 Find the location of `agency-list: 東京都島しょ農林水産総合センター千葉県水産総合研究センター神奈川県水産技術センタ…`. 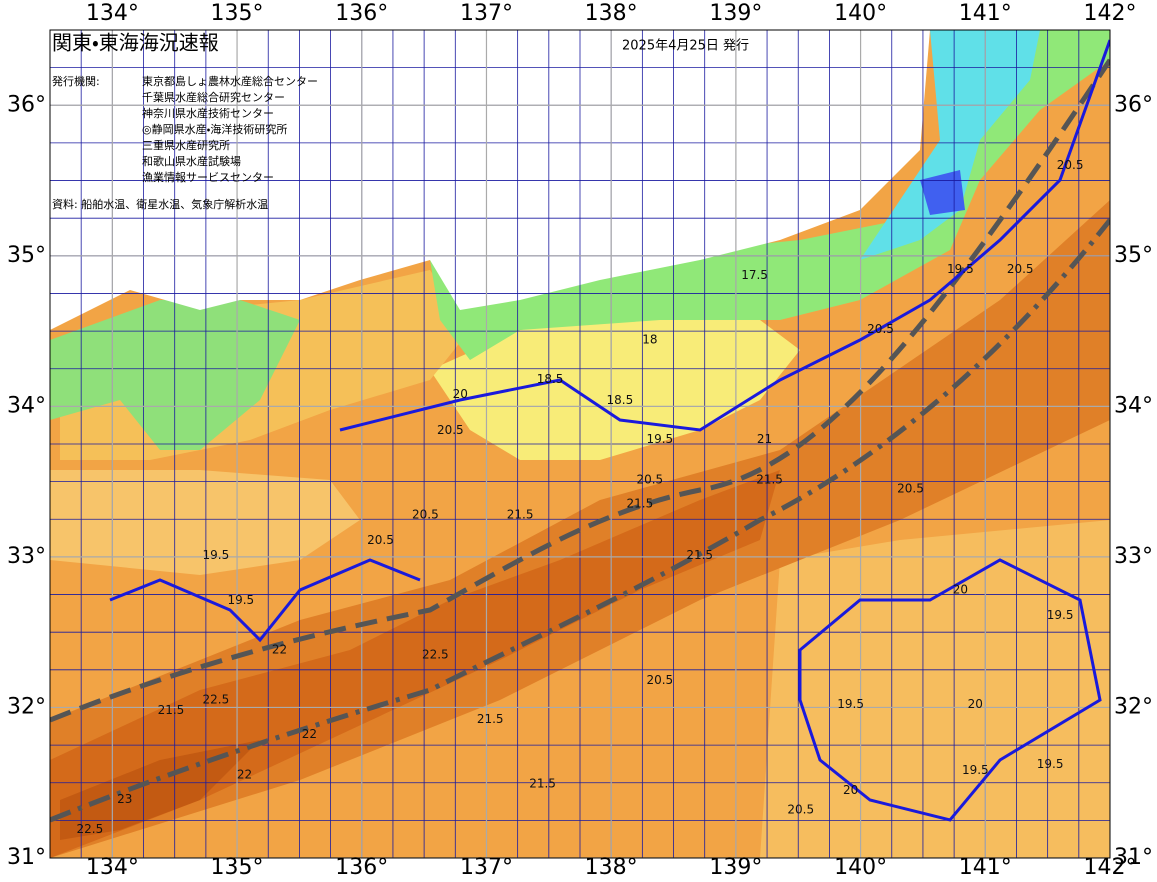

agency-list: 東京都島しょ農林水産総合センター千葉県水産総合研究センター神奈川県水産技術センタ… is located at coordinates (230, 129).